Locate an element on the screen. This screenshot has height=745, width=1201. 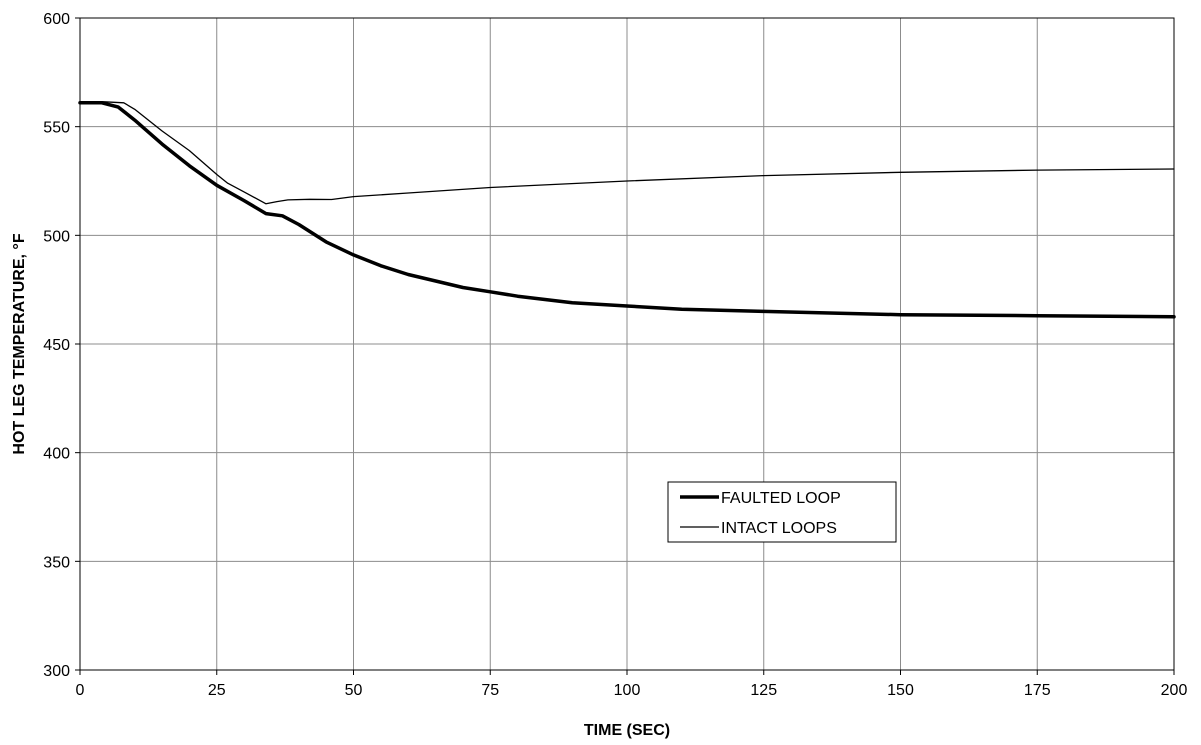
series-line-intact-loops is located at coordinates (627, 153).